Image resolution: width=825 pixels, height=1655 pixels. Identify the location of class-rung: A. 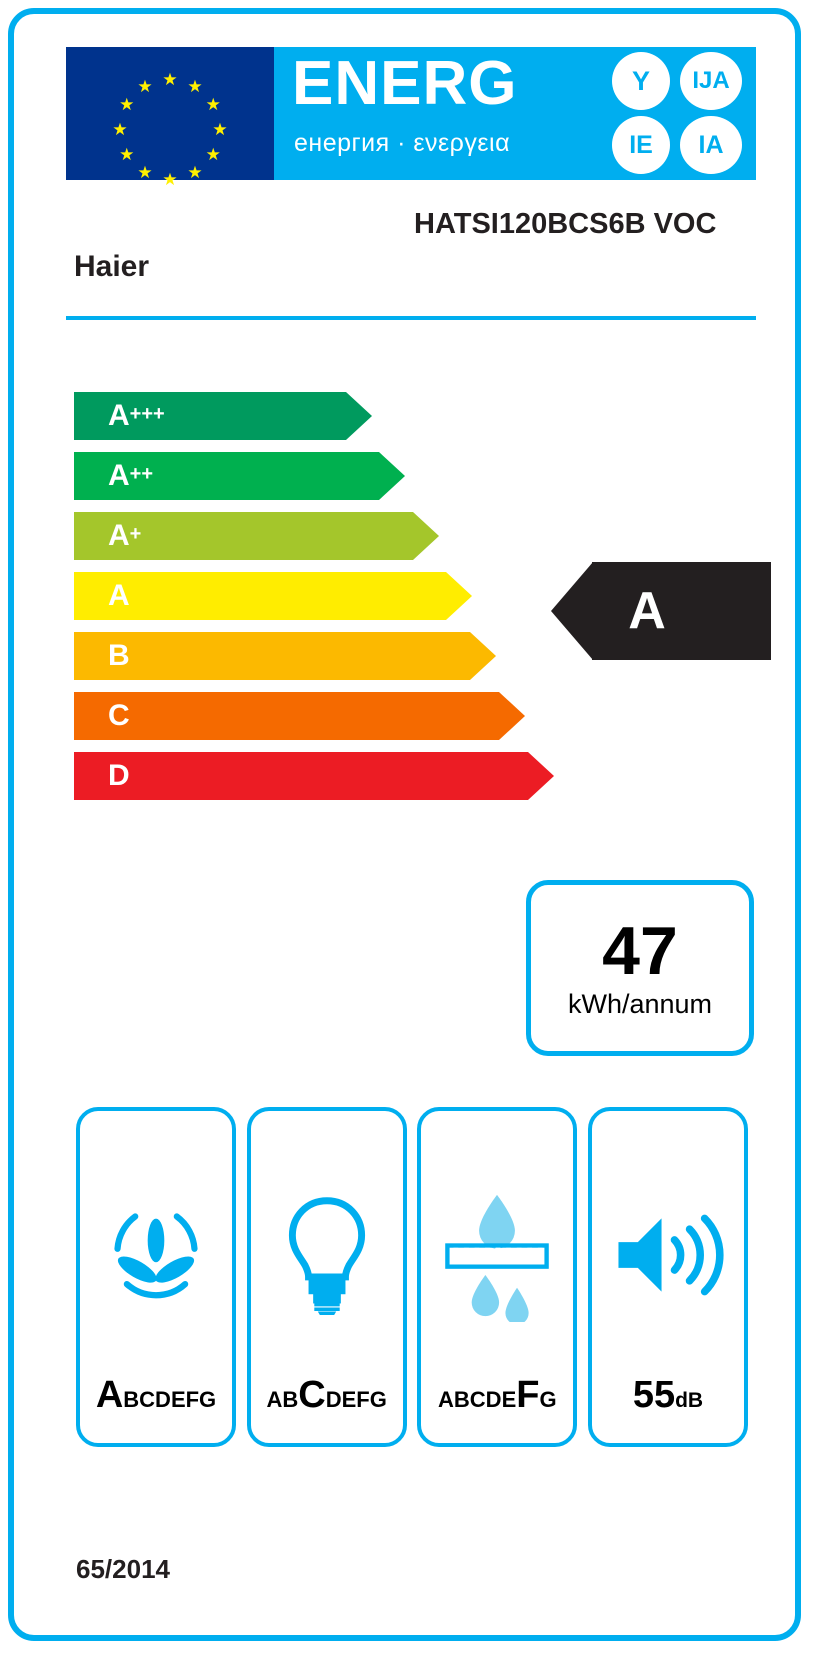
(314, 596).